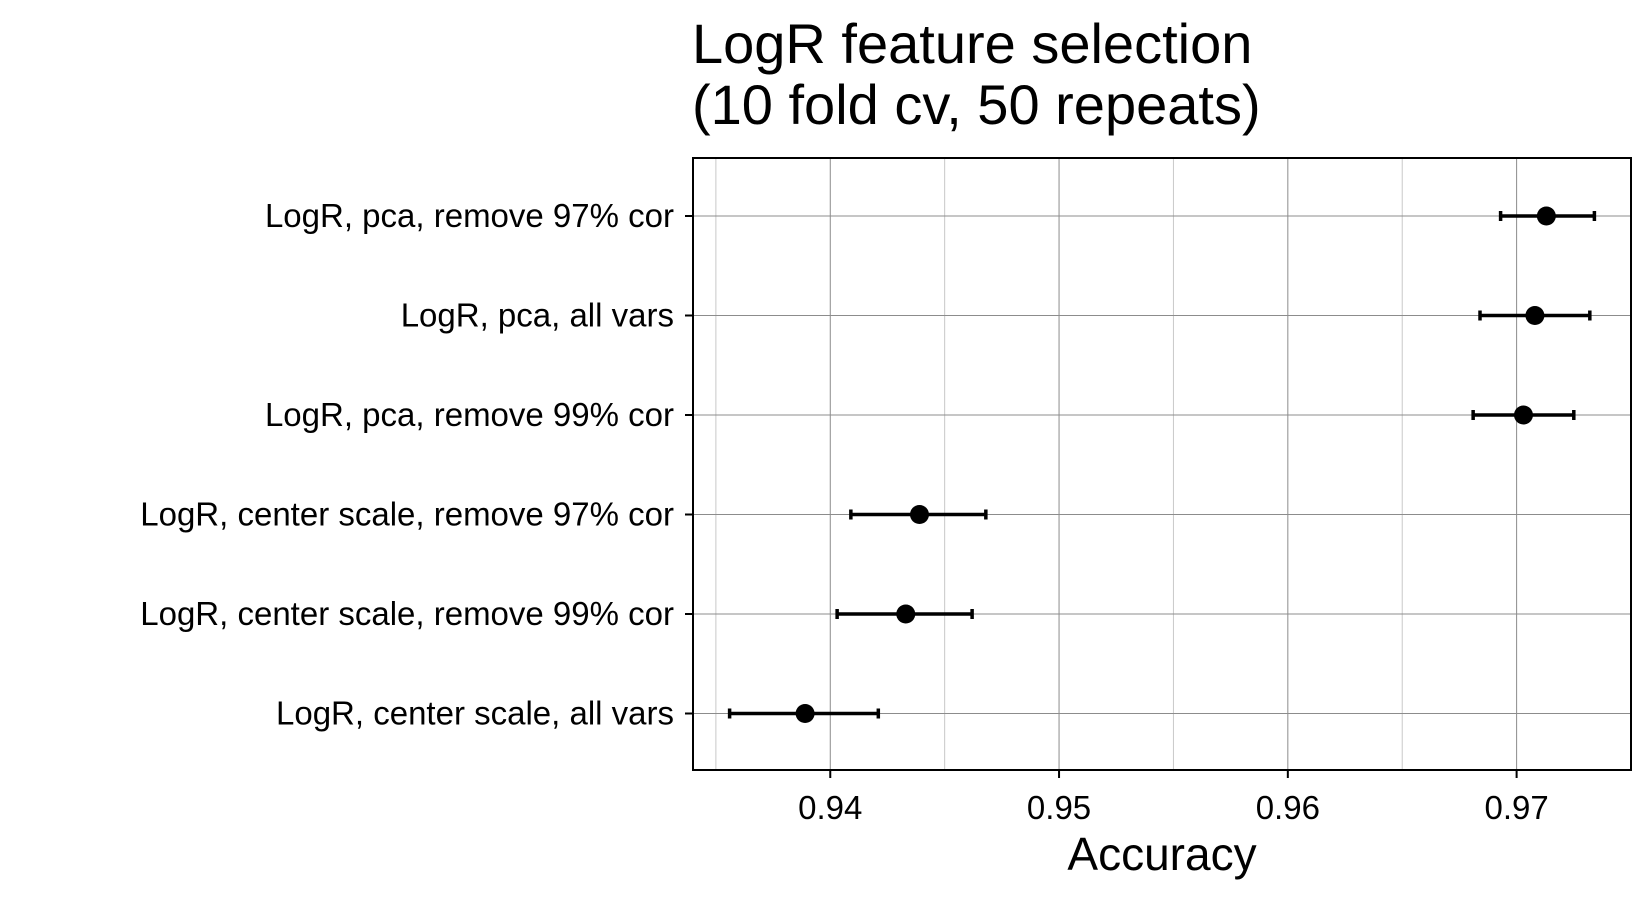 This screenshot has height=900, width=1650. I want to click on y-category-label: LogR, center scale, remove 99% cor, so click(407, 613).